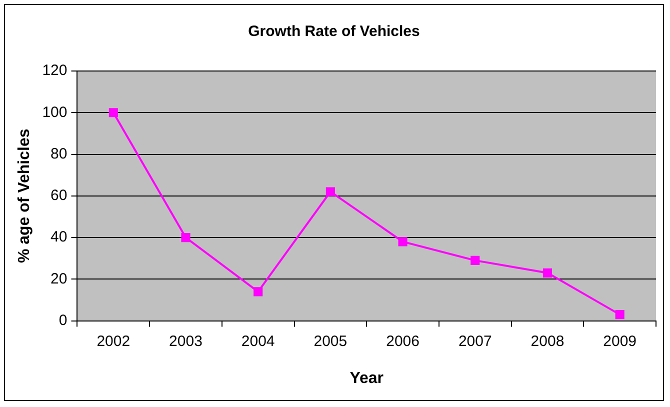 This screenshot has height=407, width=670. Describe the element at coordinates (403, 341) in the screenshot. I see `x-tick-label: 2006` at that location.